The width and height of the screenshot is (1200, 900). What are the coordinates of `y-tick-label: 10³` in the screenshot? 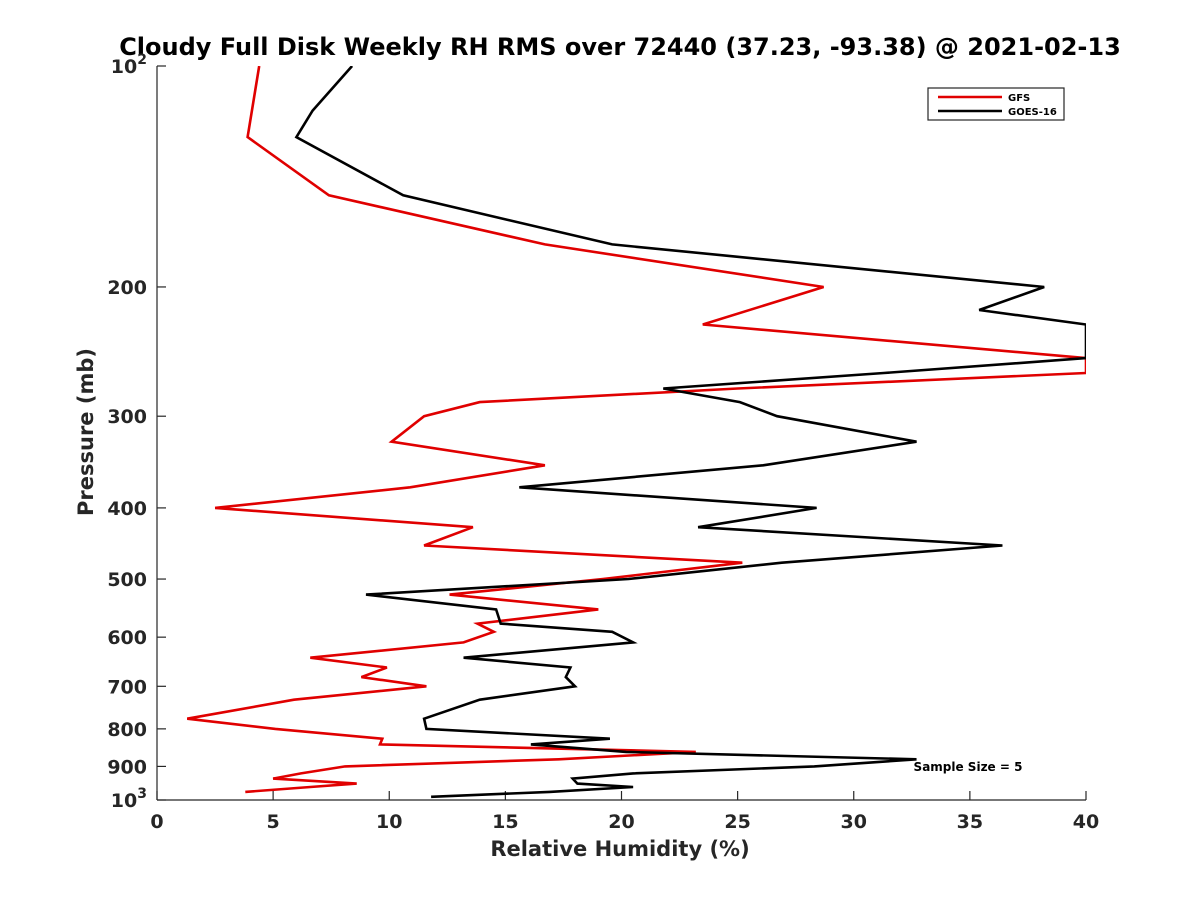 It's located at (129, 799).